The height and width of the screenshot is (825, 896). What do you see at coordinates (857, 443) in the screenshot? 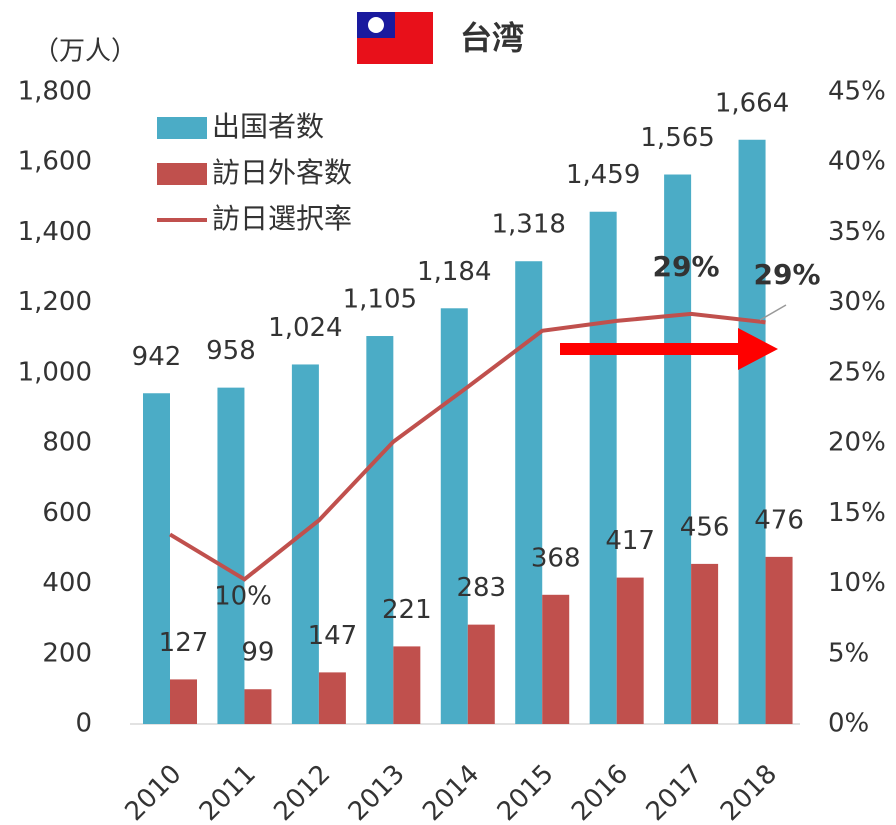
I see `y2-tick-label: 20%` at bounding box center [857, 443].